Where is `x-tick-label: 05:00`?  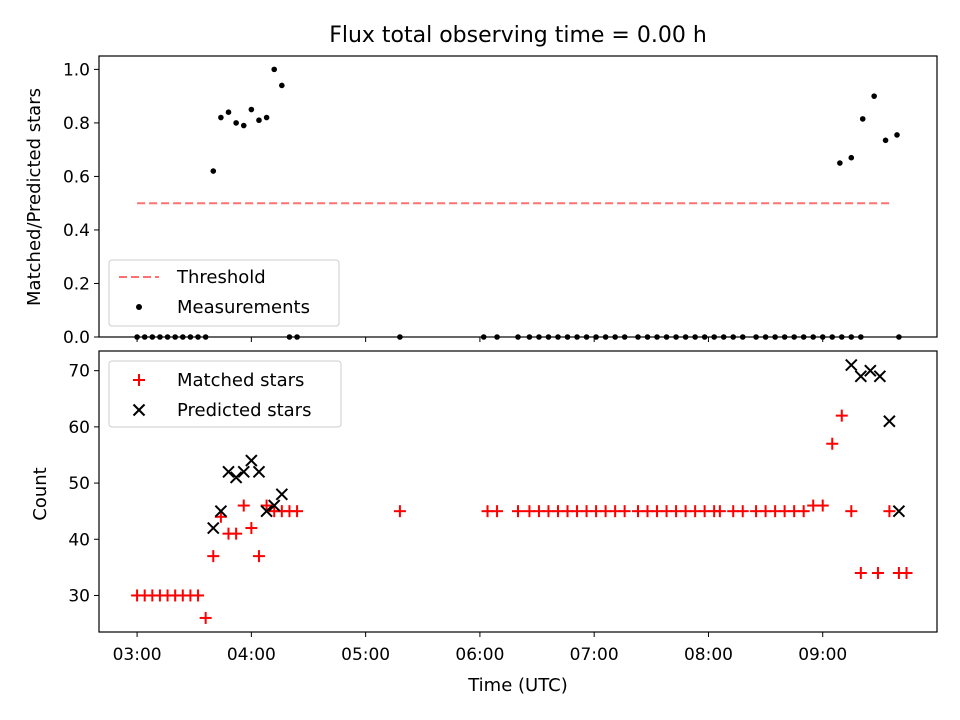 x-tick-label: 05:00 is located at coordinates (365, 655).